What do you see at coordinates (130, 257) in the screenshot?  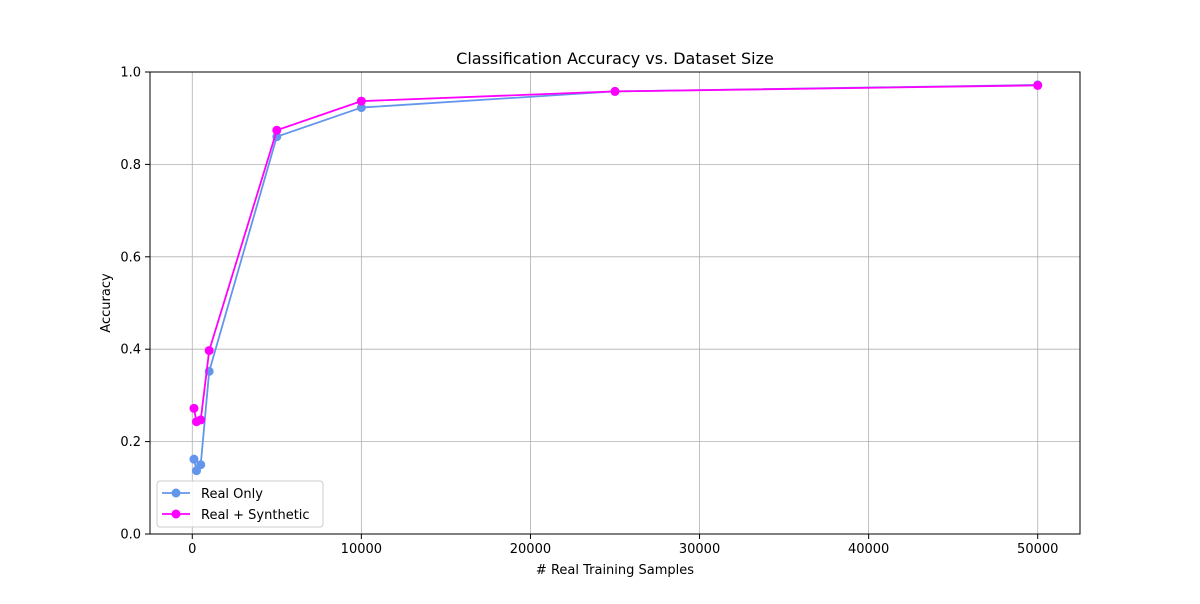 I see `y-tick-label: 0.6` at bounding box center [130, 257].